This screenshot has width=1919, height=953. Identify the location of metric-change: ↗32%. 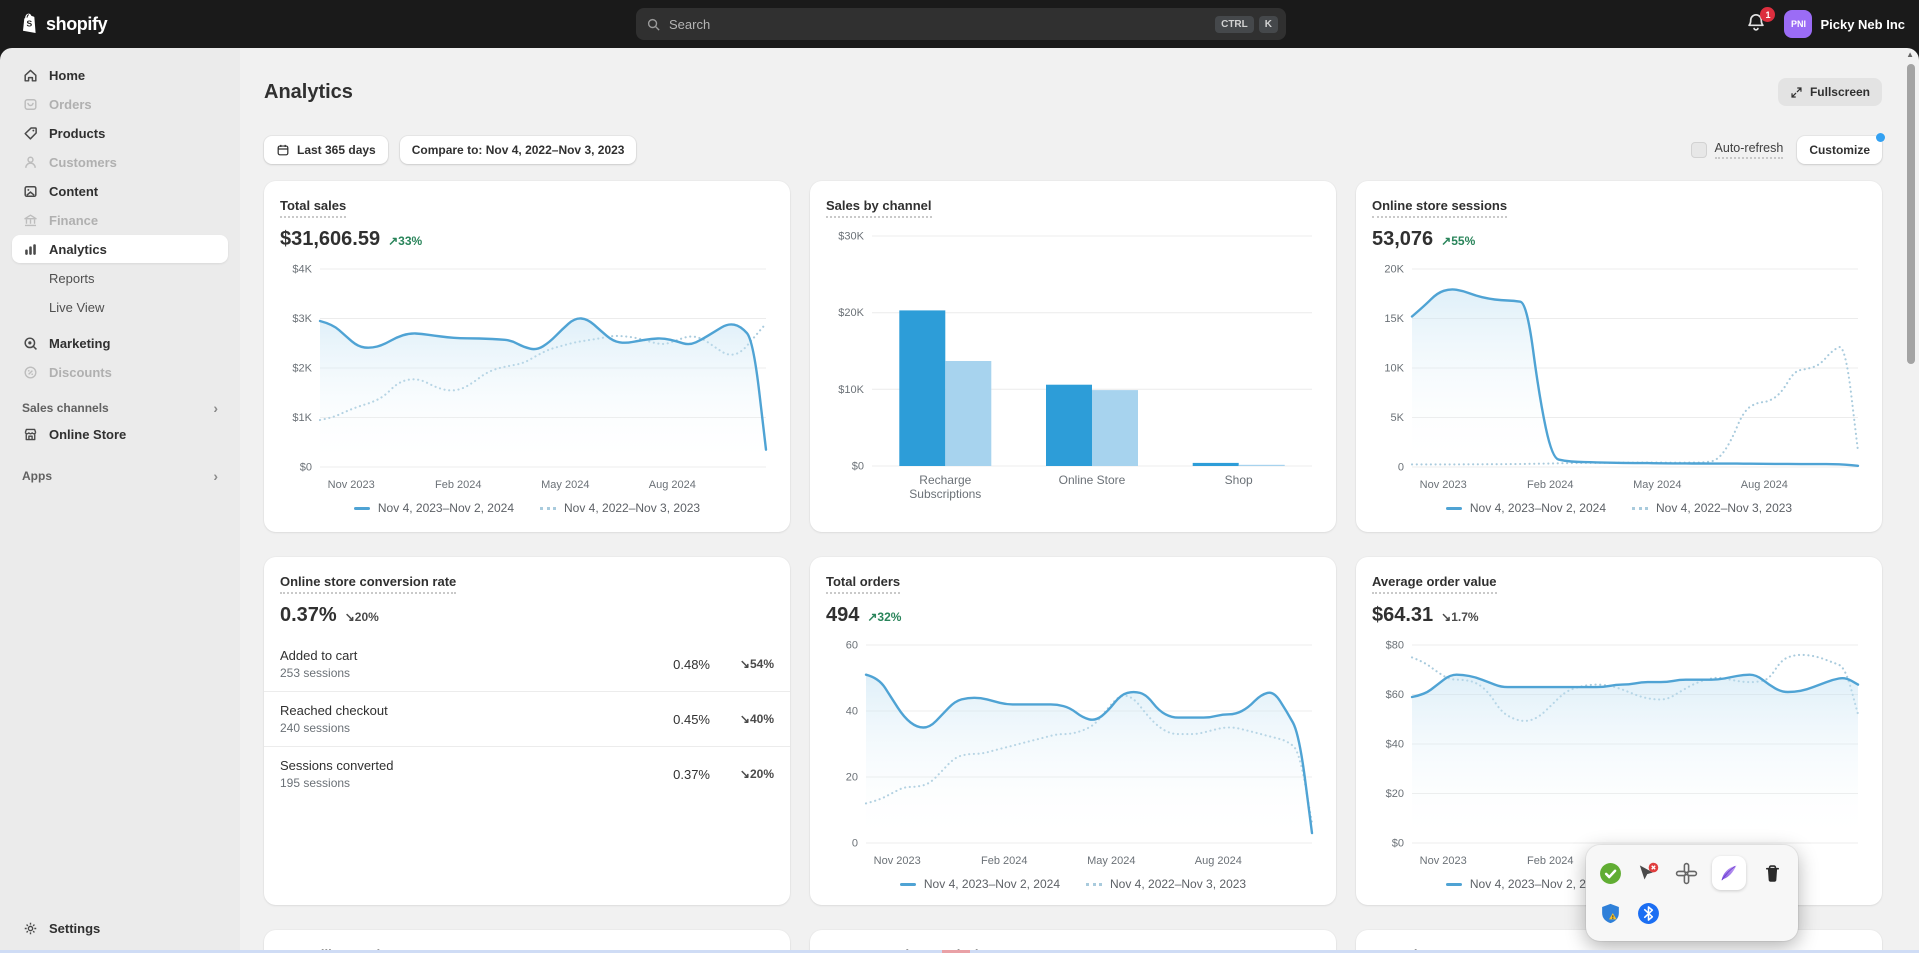
(884, 617).